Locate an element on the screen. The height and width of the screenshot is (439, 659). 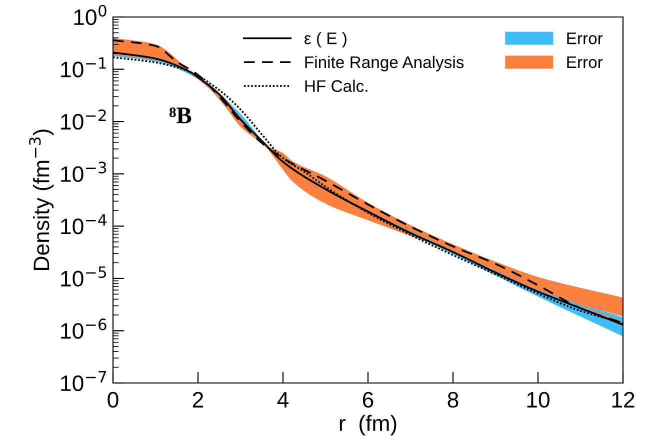
x-axis-title: r (fm) is located at coordinates (368, 425).